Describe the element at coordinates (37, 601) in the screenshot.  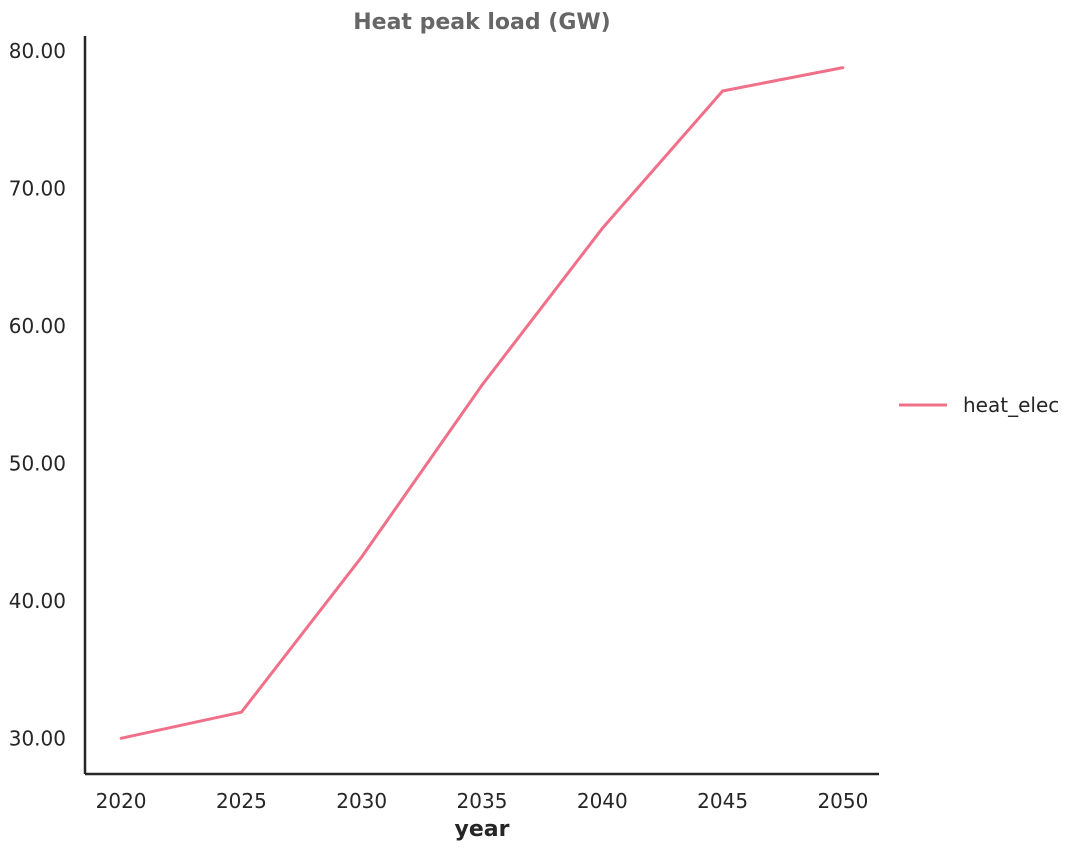
I see `y-tick-label: 40.00` at that location.